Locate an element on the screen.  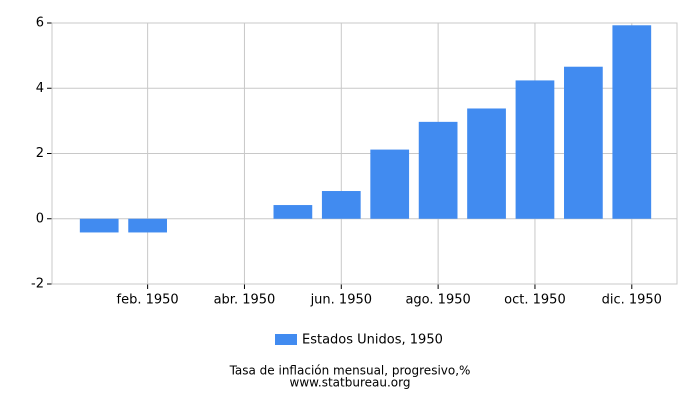
x-tick-label: jun. 1950 is located at coordinates (341, 300).